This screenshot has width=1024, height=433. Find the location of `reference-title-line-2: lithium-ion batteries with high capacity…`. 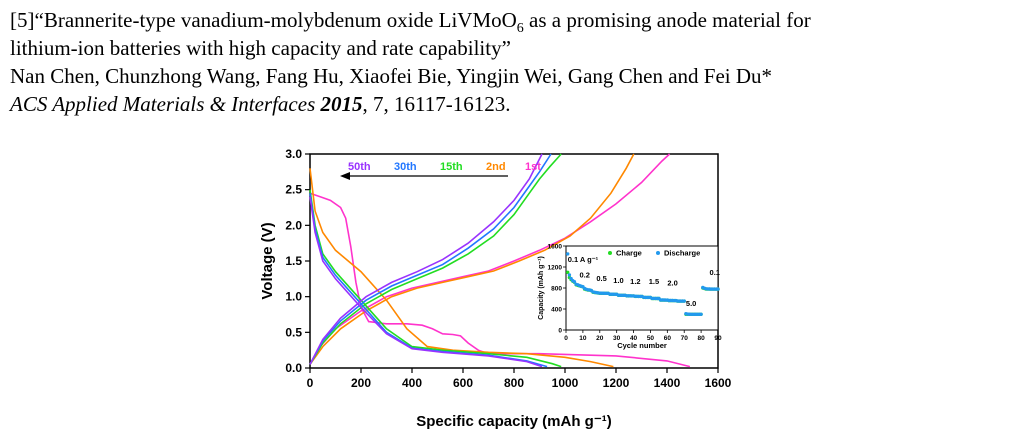

reference-title-line-2: lithium-ion batteries with high capacity… is located at coordinates (260, 48).